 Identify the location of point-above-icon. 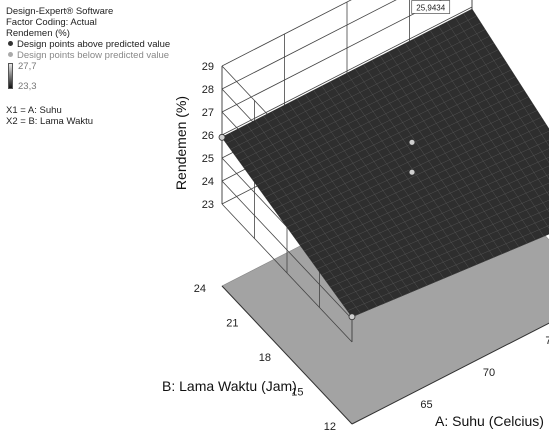
(10, 44).